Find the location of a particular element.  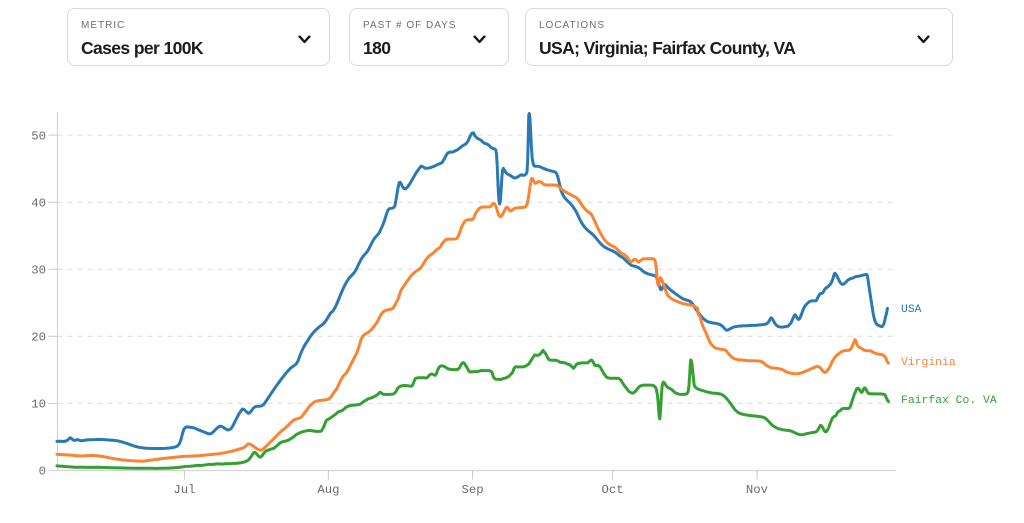

svg-text: Fairfax Co. VA is located at coordinates (949, 401).